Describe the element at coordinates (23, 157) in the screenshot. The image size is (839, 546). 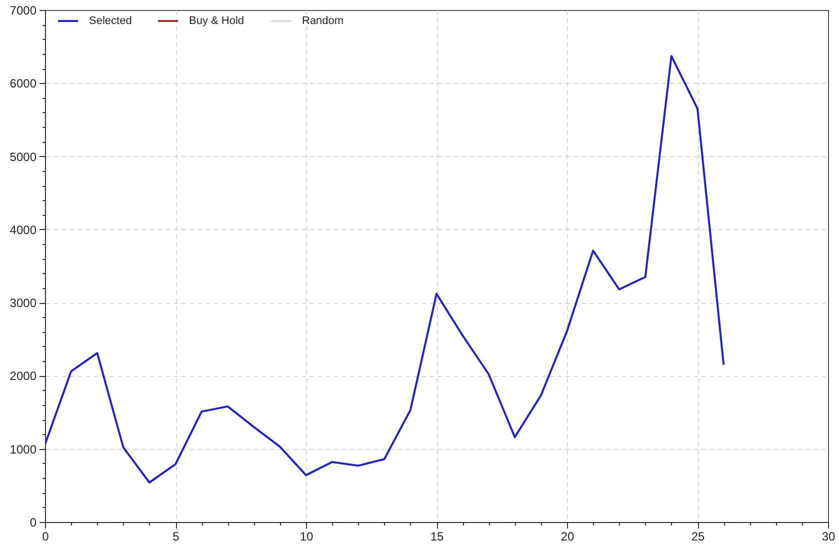
I see `y-tick-label: 5000` at that location.